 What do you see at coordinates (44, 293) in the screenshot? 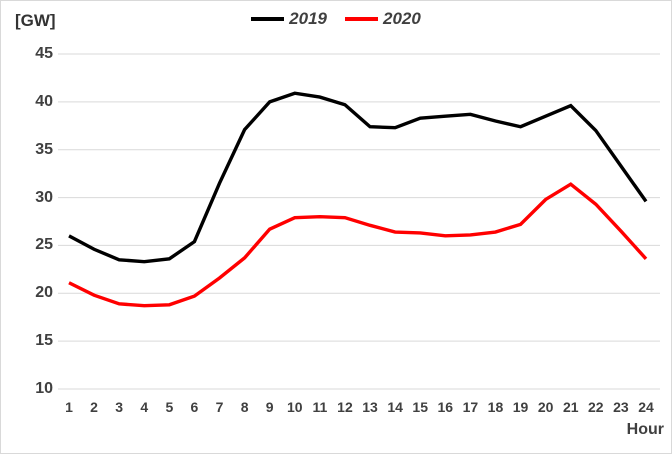
I see `y-tick-label-20: 20` at bounding box center [44, 293].